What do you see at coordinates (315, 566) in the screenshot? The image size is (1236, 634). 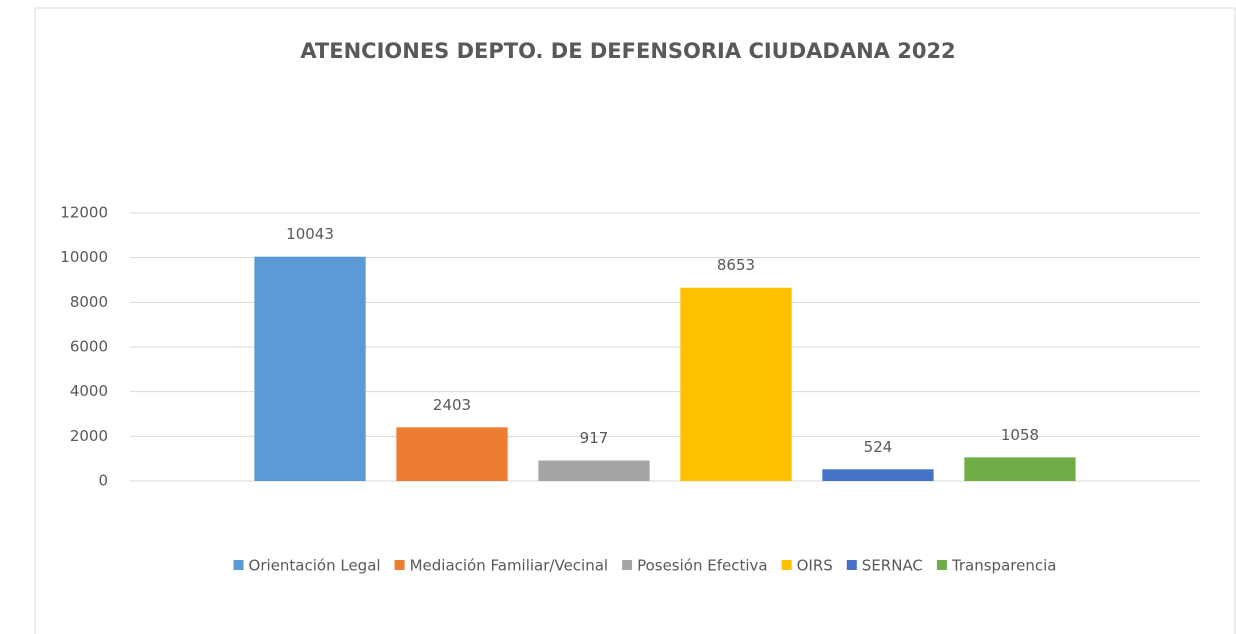 I see `legend-label: Orientación Legal` at bounding box center [315, 566].